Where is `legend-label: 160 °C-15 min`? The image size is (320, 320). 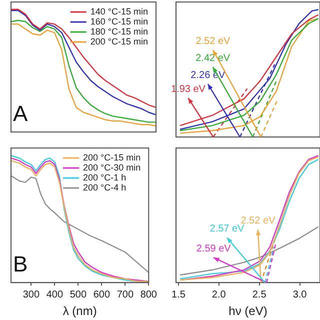
legend-label: 160 °C-15 min is located at coordinates (119, 21).